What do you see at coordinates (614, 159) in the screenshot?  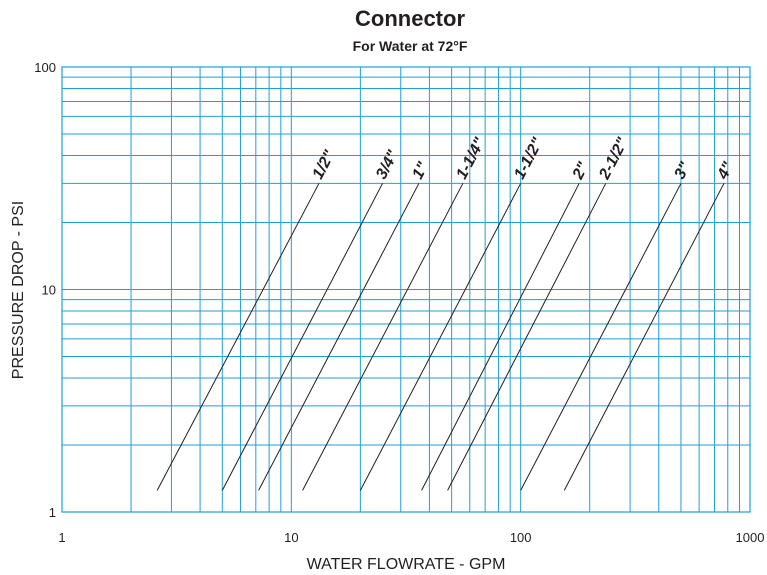 I see `series-label: 2-1/2"` at bounding box center [614, 159].